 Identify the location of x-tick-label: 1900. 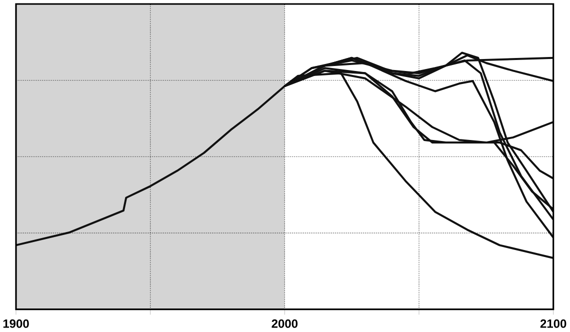
(16, 323).